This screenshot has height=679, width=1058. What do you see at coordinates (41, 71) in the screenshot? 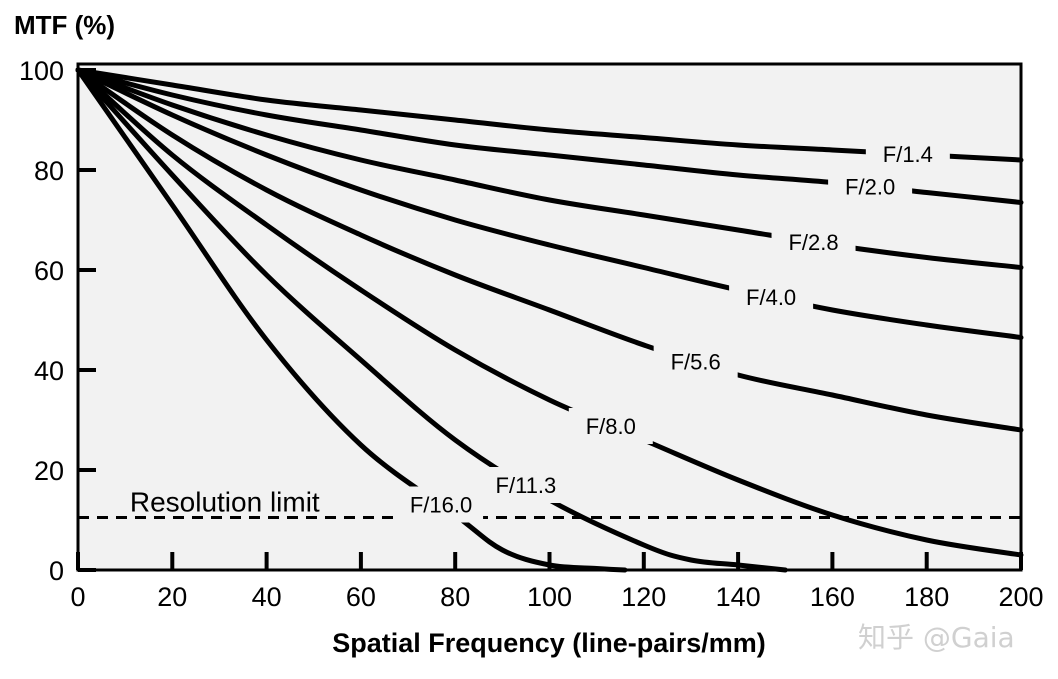
I see `y-tick-label: 100` at bounding box center [41, 71].